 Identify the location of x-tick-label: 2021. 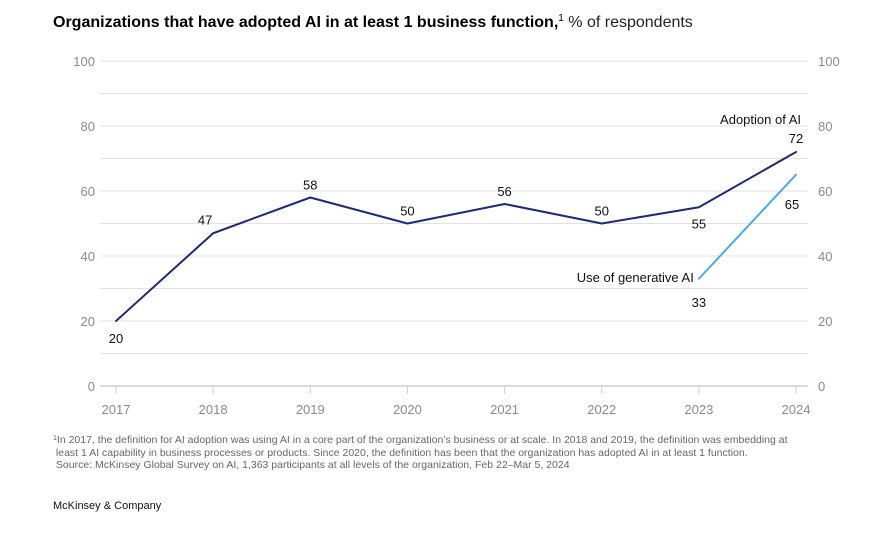
(504, 409).